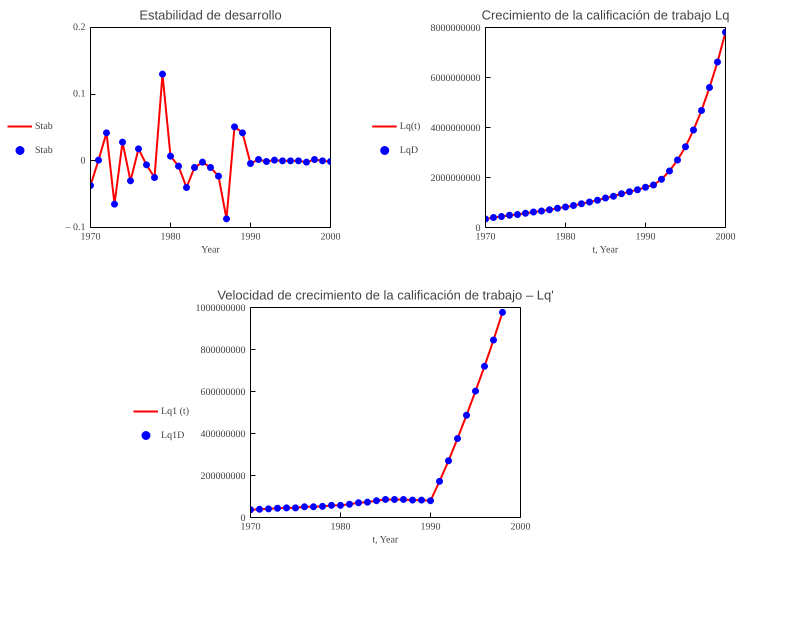 The image size is (805, 625). I want to click on y-tick-label: 4000000000, so click(455, 128).